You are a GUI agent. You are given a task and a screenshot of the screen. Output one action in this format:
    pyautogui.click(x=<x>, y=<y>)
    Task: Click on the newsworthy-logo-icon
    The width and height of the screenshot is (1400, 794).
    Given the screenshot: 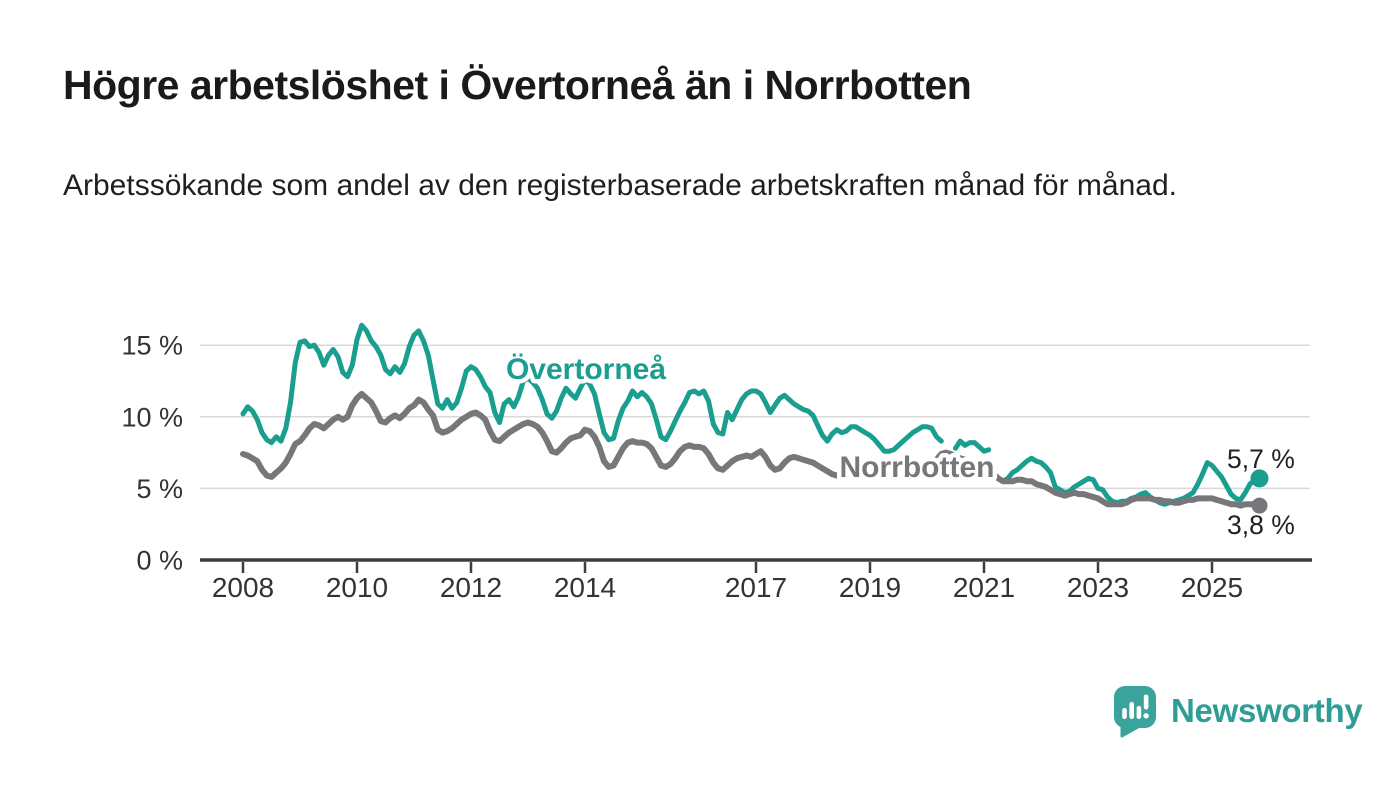 What is the action you would take?
    pyautogui.click(x=1135, y=712)
    